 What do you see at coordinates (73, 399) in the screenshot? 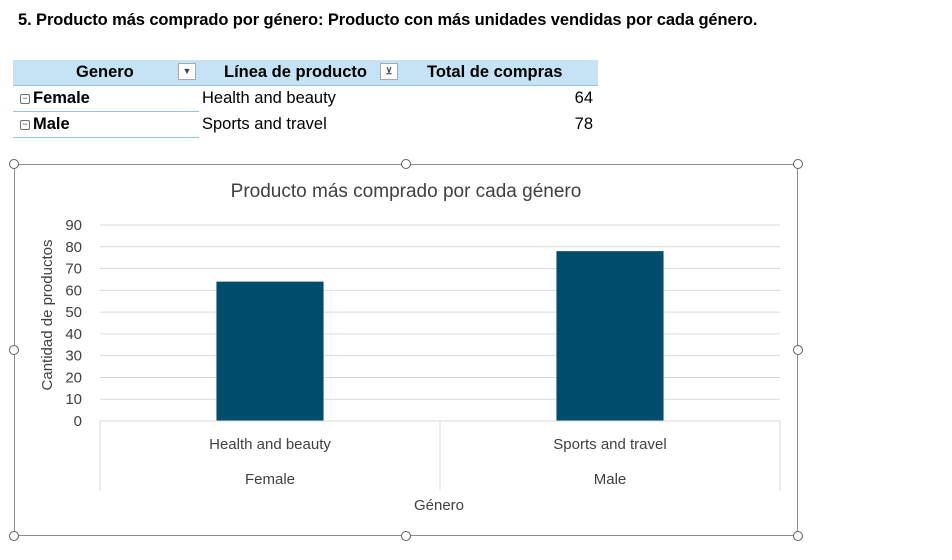
I see `y-tick-label: 10` at bounding box center [73, 399].